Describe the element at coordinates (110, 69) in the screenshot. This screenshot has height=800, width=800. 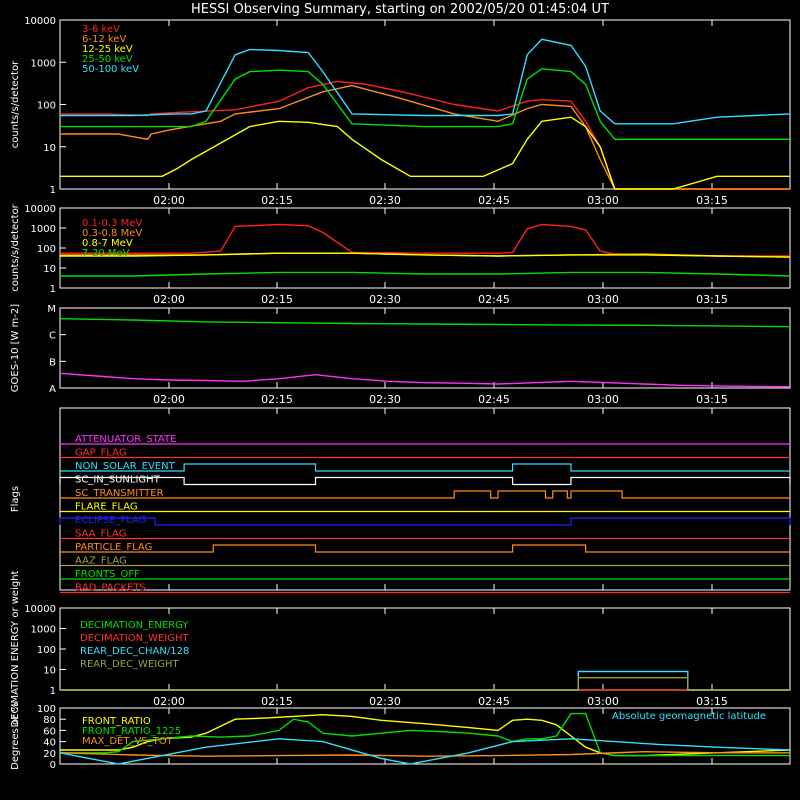
I see `low_energy-legend-entry: 50-100 keV` at that location.